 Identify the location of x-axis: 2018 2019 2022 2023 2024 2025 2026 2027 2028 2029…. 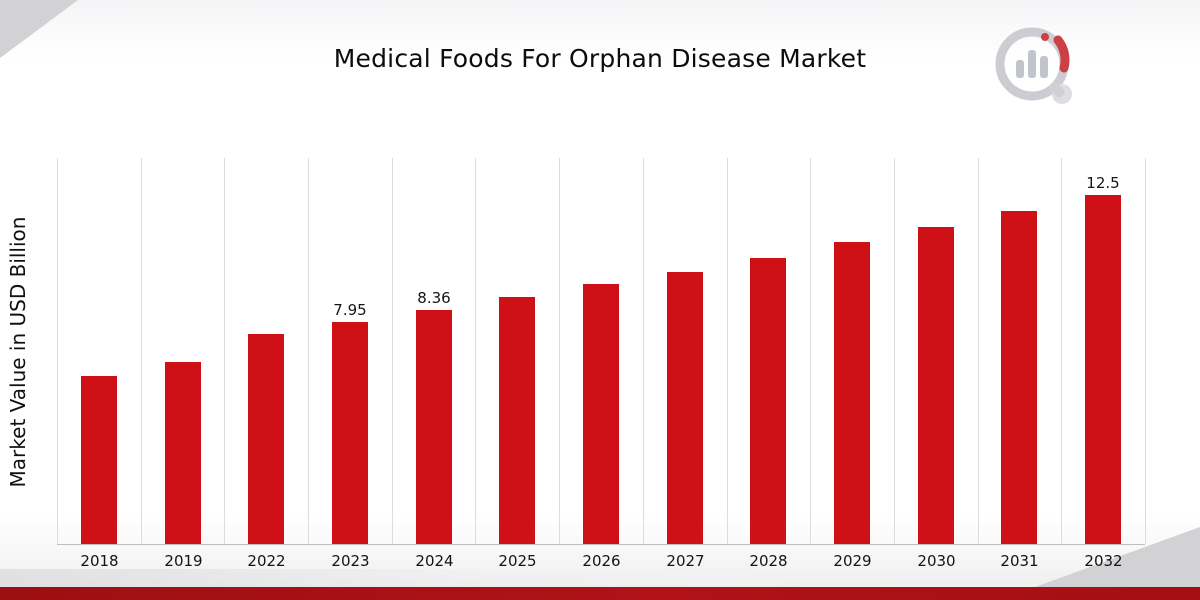
(601, 563).